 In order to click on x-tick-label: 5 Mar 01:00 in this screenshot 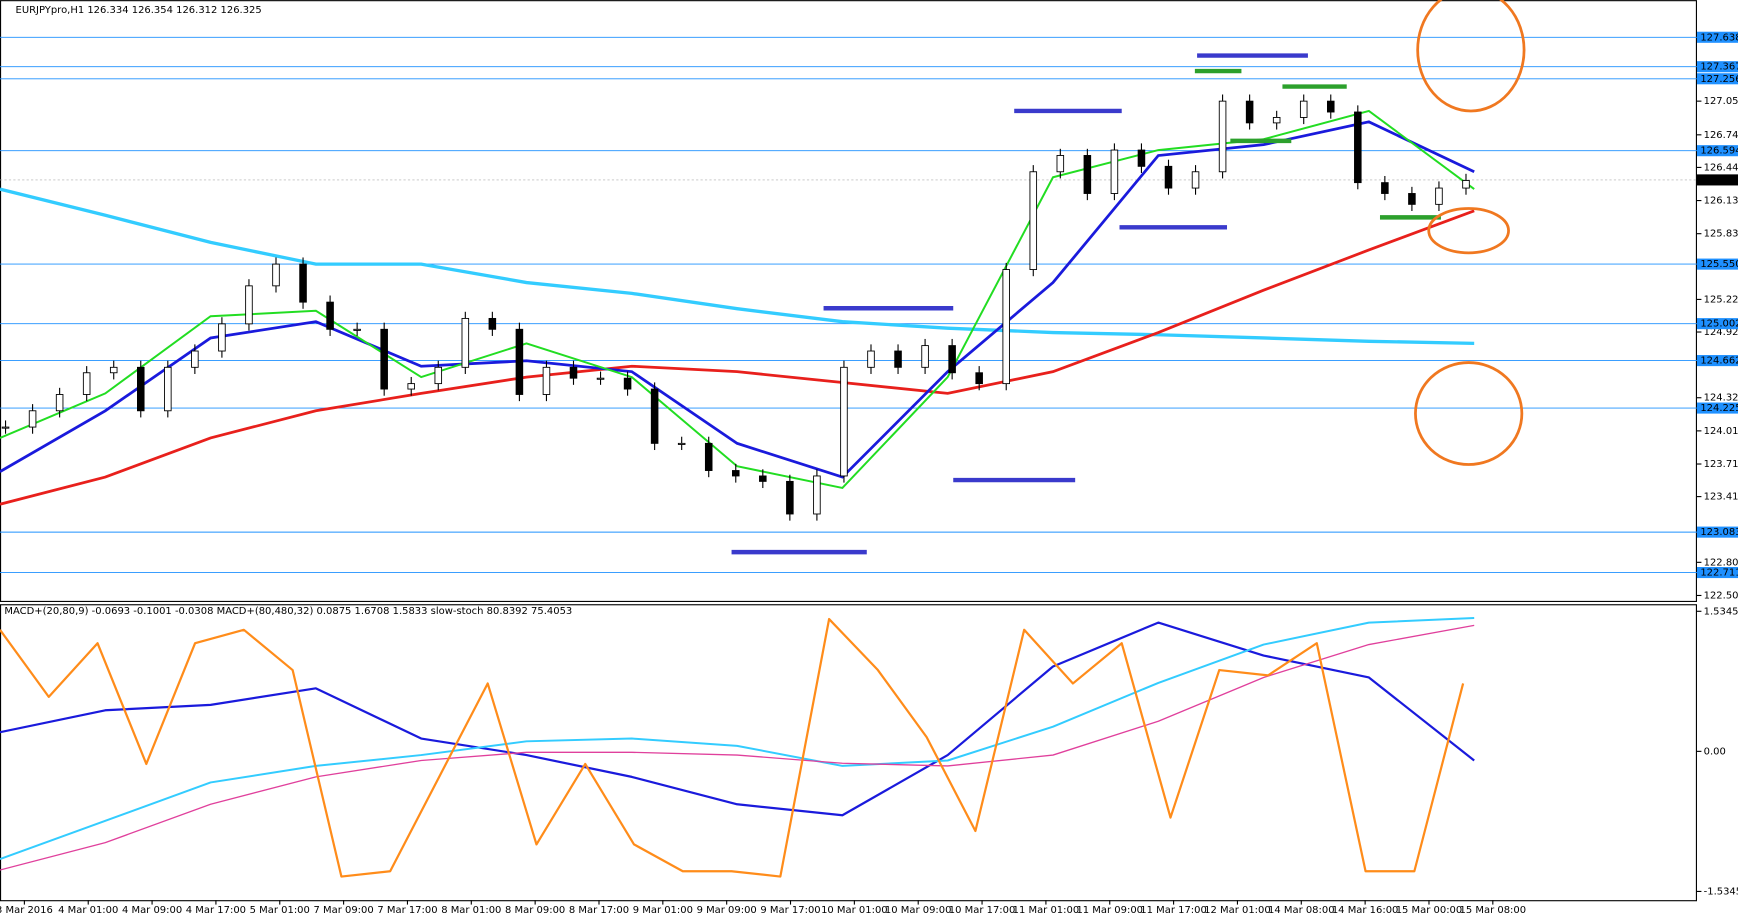, I will do `click(280, 910)`.